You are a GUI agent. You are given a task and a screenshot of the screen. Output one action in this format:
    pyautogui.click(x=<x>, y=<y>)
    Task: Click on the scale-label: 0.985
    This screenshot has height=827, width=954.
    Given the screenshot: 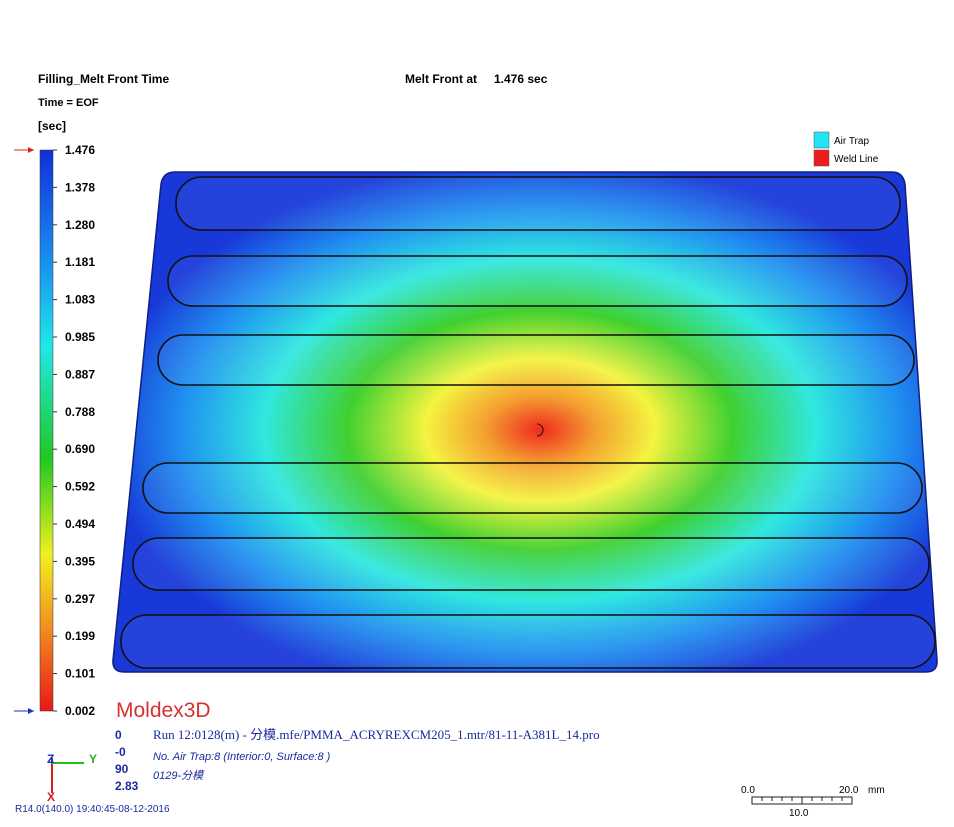 What is the action you would take?
    pyautogui.click(x=80, y=337)
    